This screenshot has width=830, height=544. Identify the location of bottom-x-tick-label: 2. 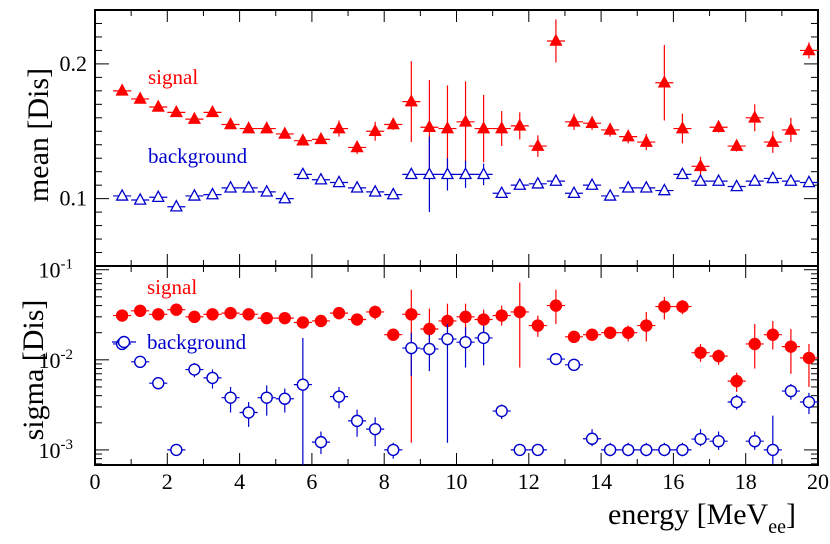
(167, 481).